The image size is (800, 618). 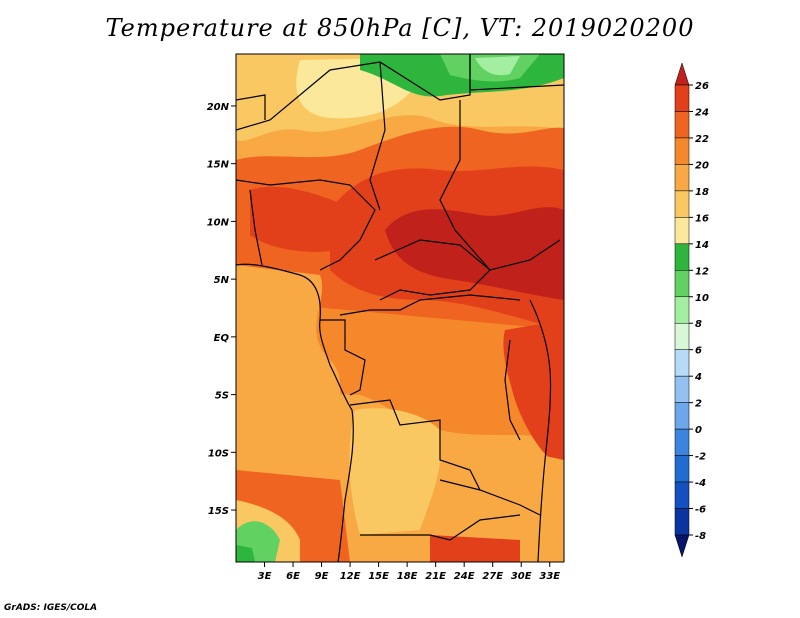 I want to click on field-congo, so click(x=293, y=342).